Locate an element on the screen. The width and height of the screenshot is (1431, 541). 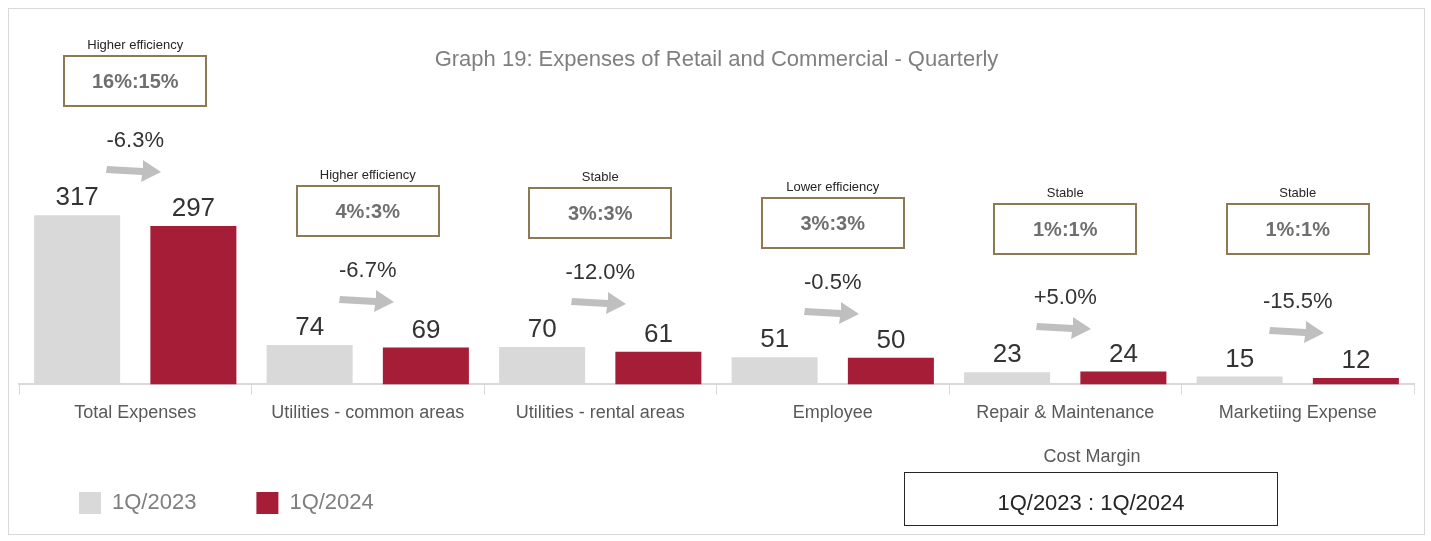
x-tick-label: Marketiing Expense is located at coordinates (1297, 412).